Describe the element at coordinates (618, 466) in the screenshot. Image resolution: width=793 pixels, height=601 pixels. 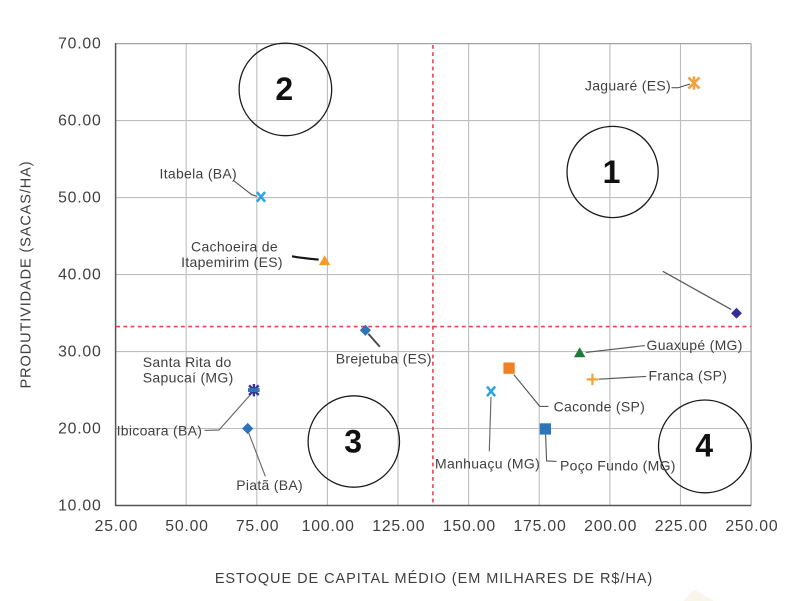
I see `svg-text: Poço Fundo (MG)` at that location.